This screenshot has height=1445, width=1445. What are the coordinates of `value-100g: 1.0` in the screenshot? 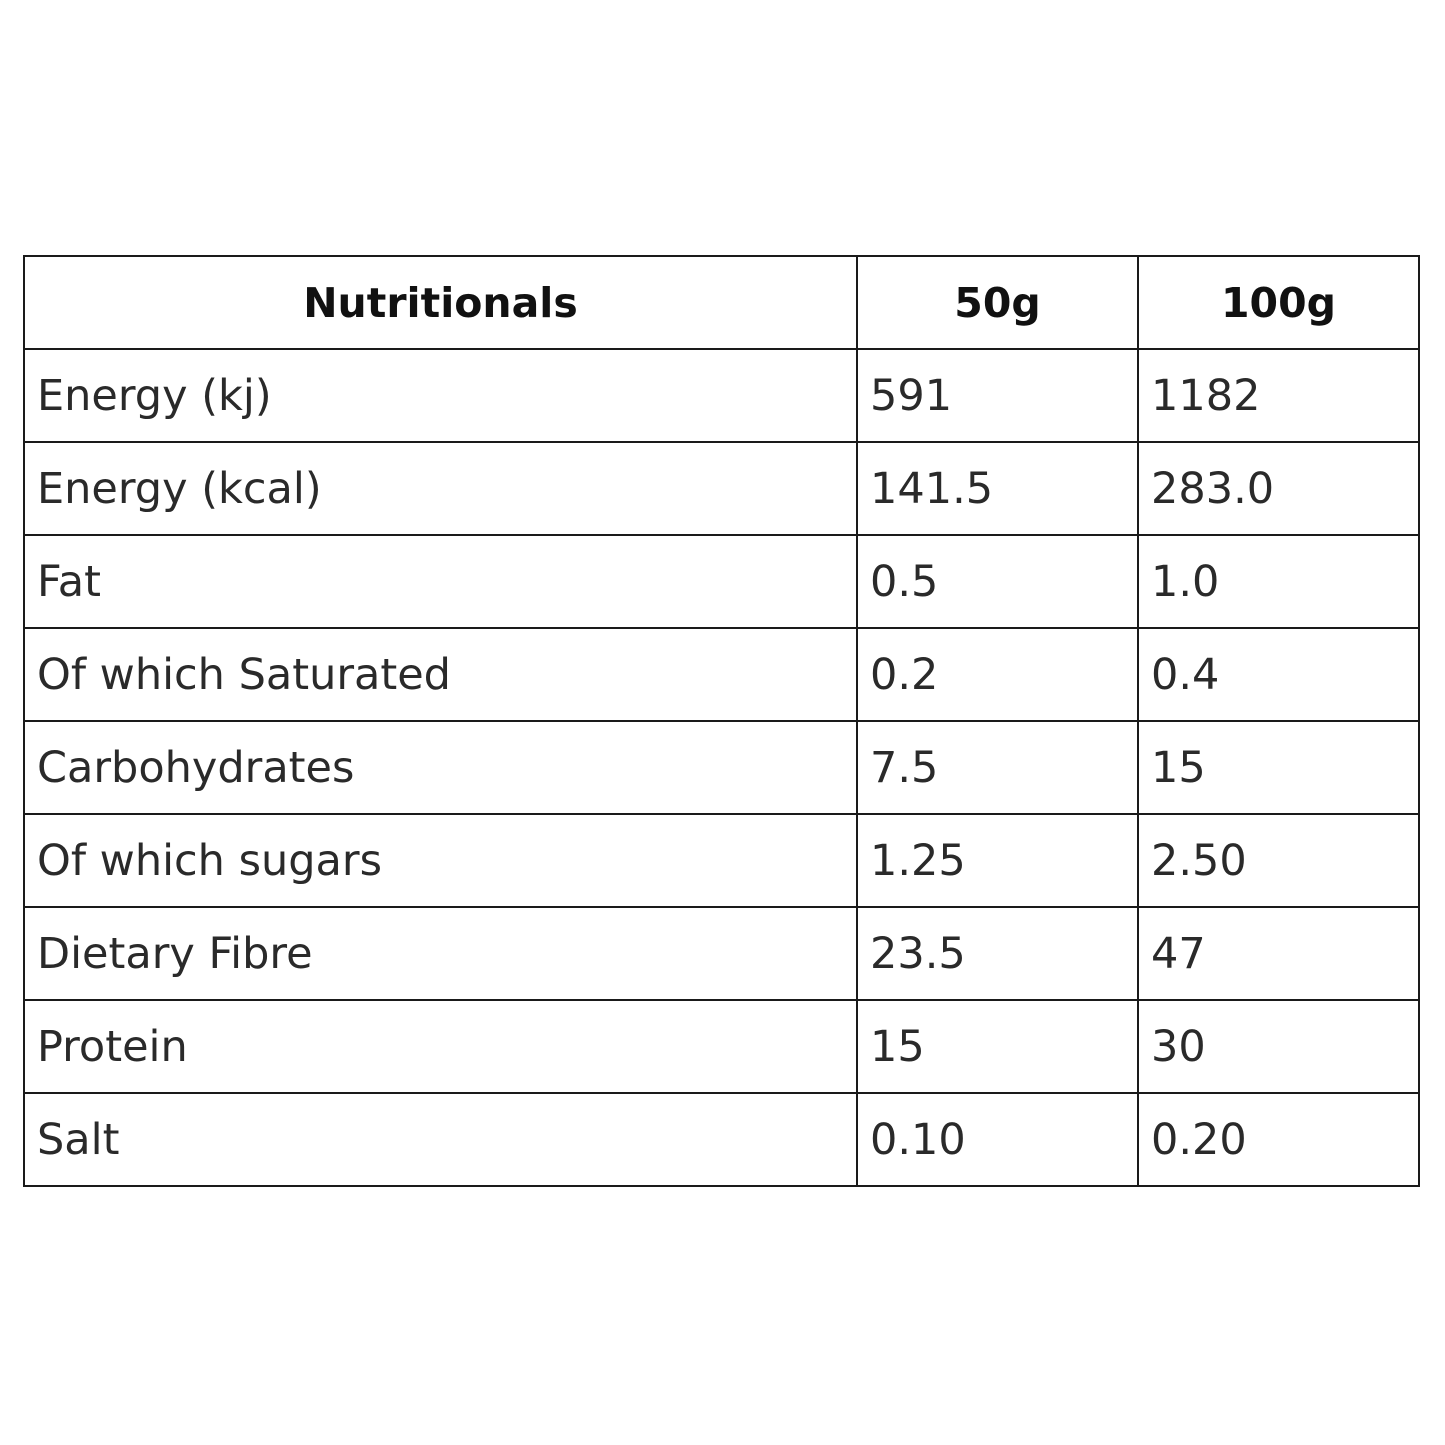 It's located at (1278, 581).